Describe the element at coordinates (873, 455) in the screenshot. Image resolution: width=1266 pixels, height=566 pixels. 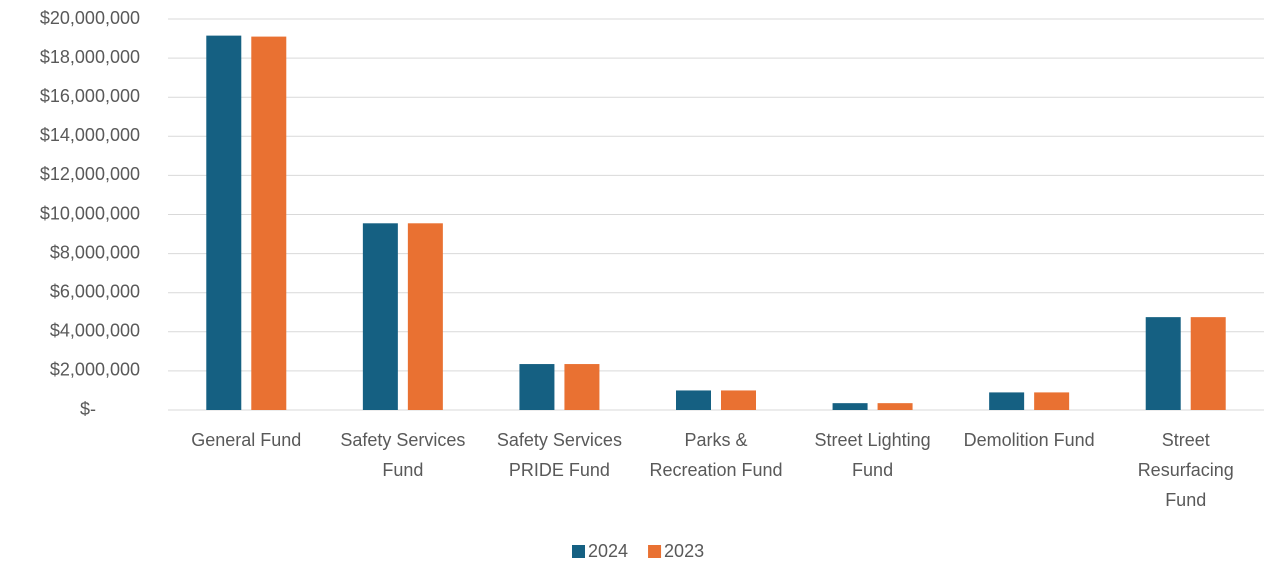
I see `x-tick-label: Street Lighting Fund` at that location.